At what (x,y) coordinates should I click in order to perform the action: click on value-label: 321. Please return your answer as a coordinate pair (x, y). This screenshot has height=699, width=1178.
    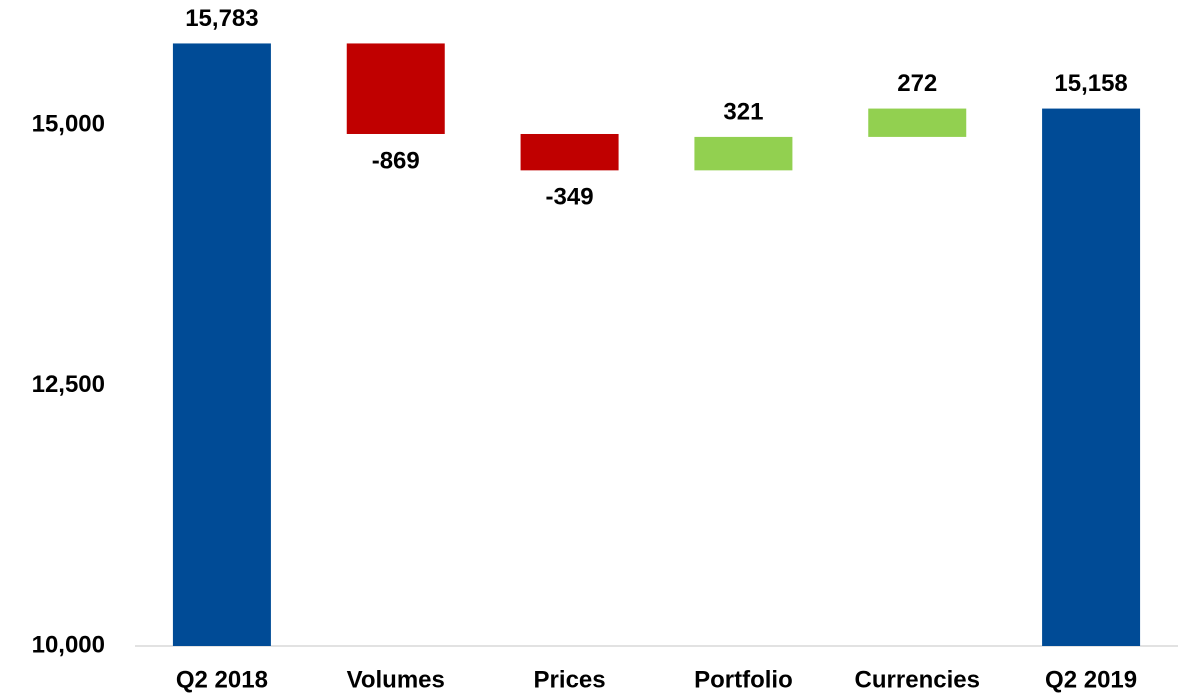
    Looking at the image, I should click on (743, 111).